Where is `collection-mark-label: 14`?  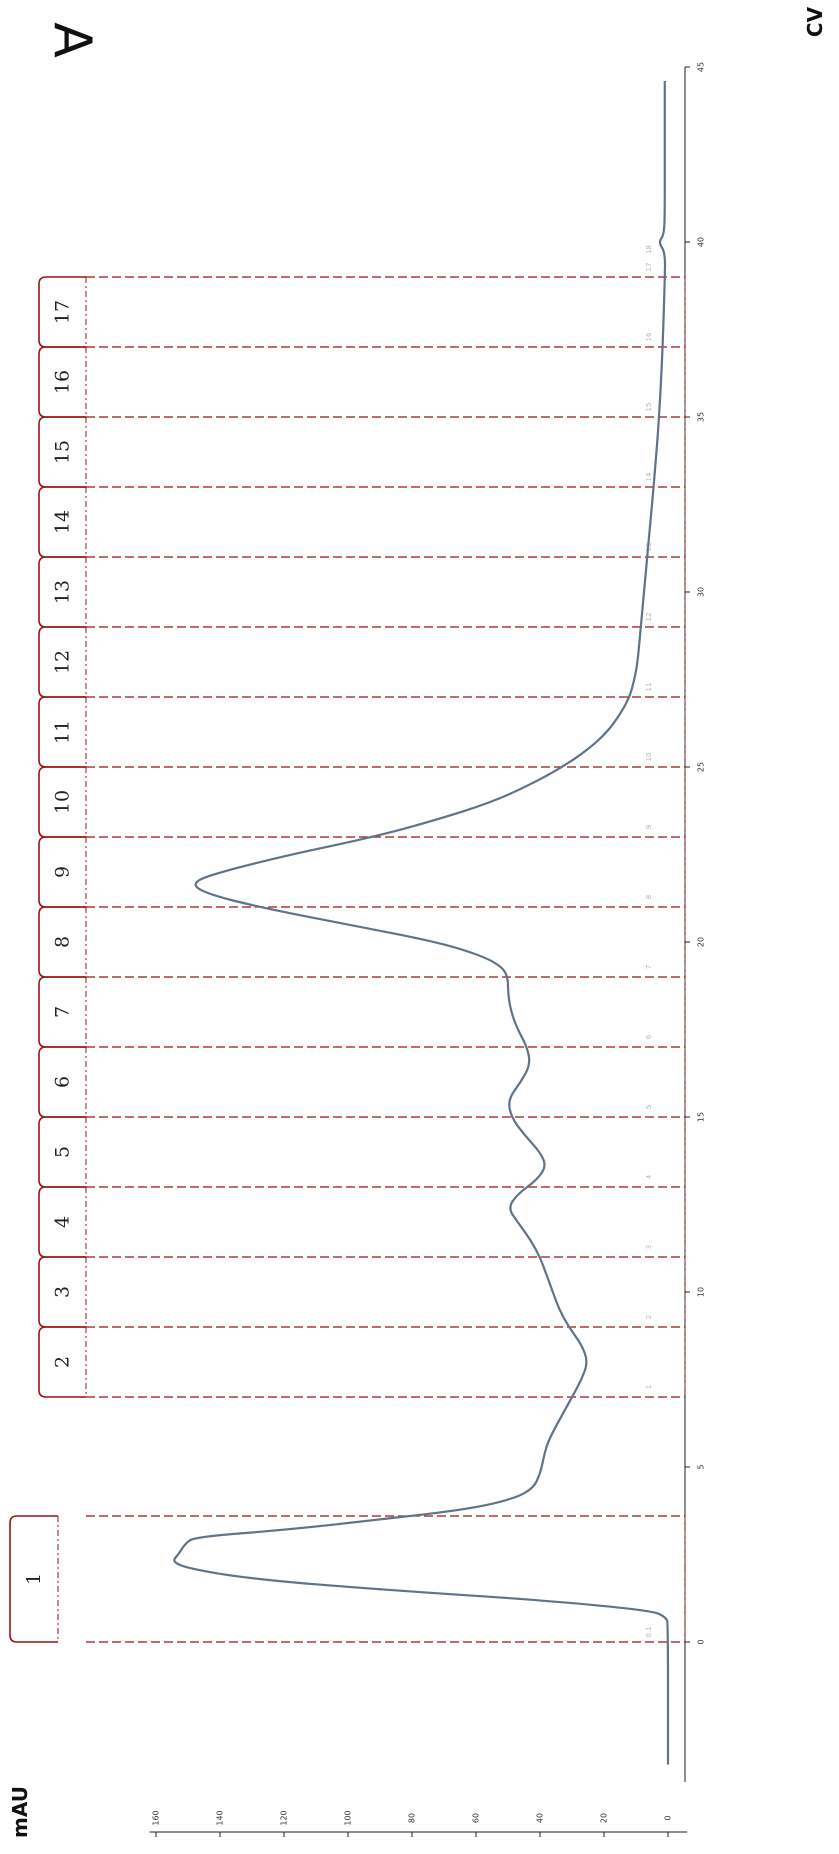
collection-mark-label: 14 is located at coordinates (649, 476).